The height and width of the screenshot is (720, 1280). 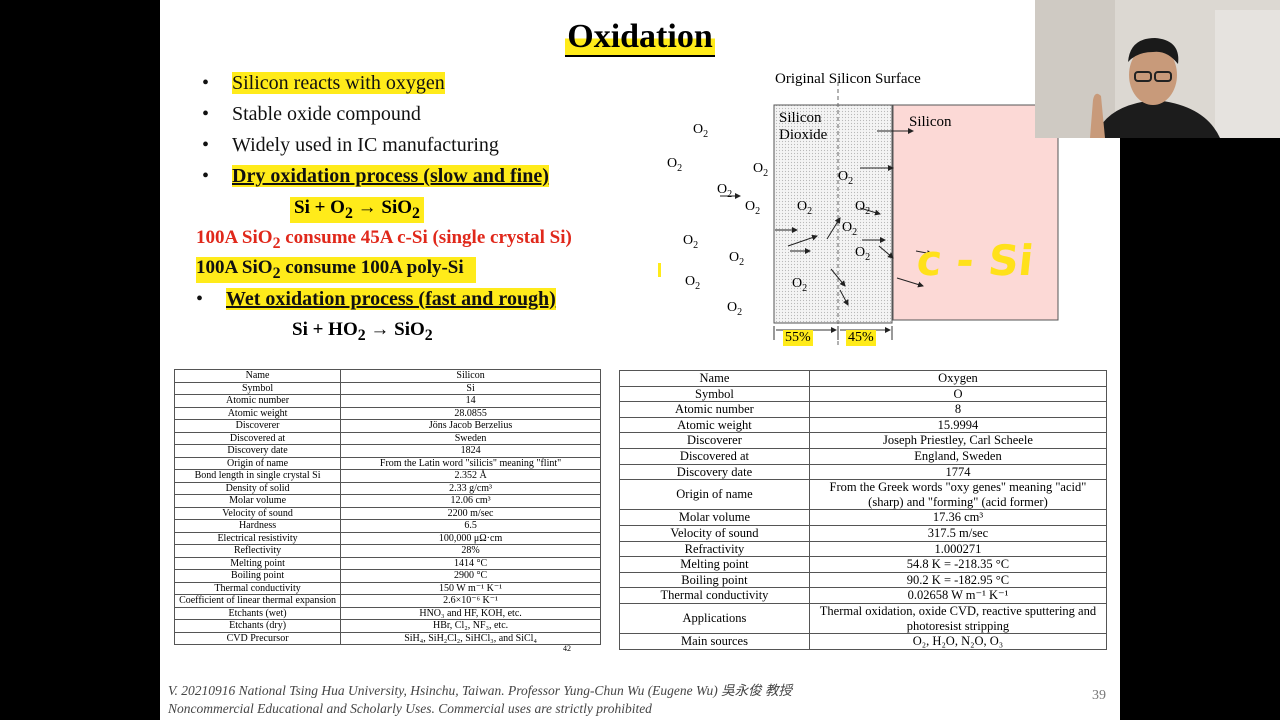 I want to click on wet-oxidation-bullet: • Wet oxidation process (fast and rough), so click(x=376, y=299).